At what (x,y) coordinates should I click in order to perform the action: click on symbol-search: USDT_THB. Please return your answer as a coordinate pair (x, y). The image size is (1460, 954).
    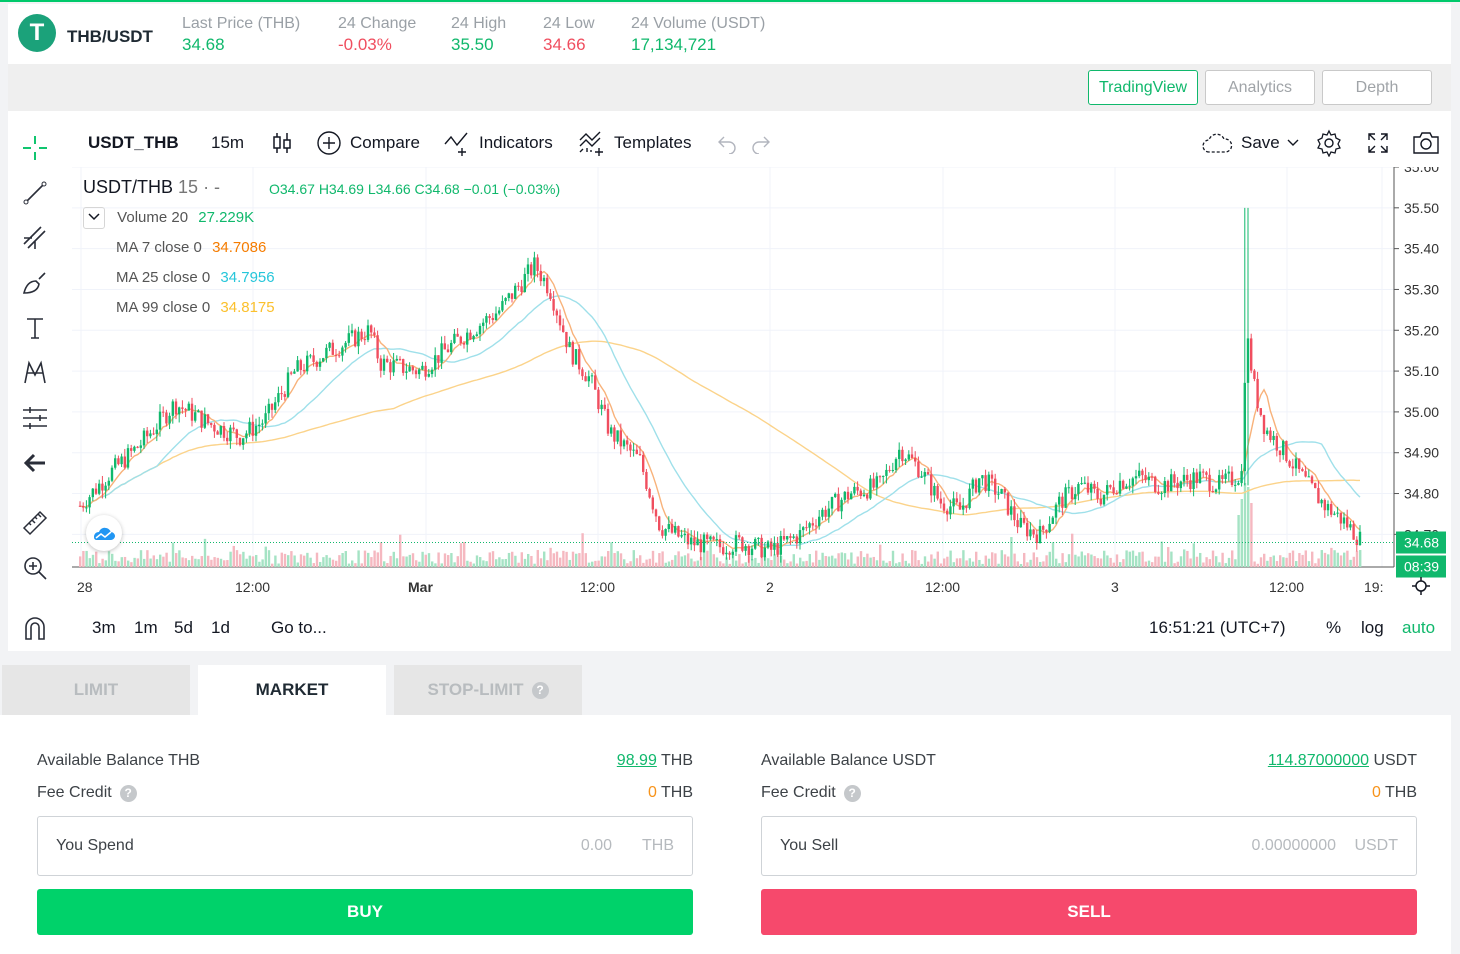
    Looking at the image, I should click on (133, 142).